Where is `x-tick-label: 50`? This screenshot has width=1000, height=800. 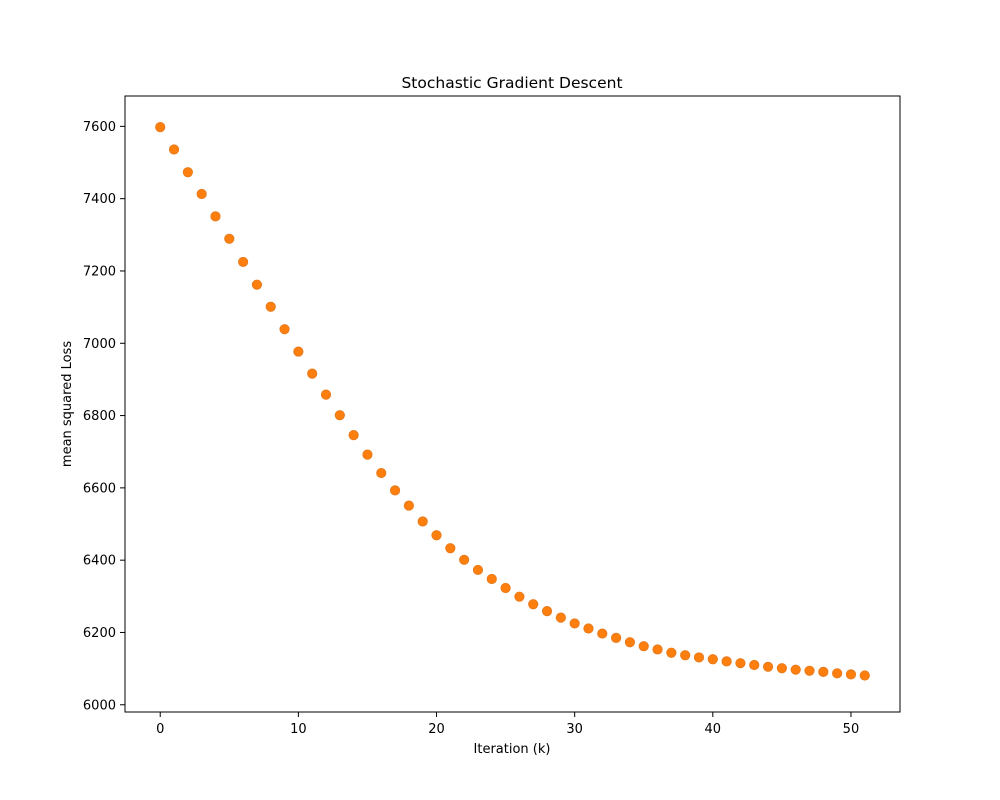
x-tick-label: 50 is located at coordinates (851, 729).